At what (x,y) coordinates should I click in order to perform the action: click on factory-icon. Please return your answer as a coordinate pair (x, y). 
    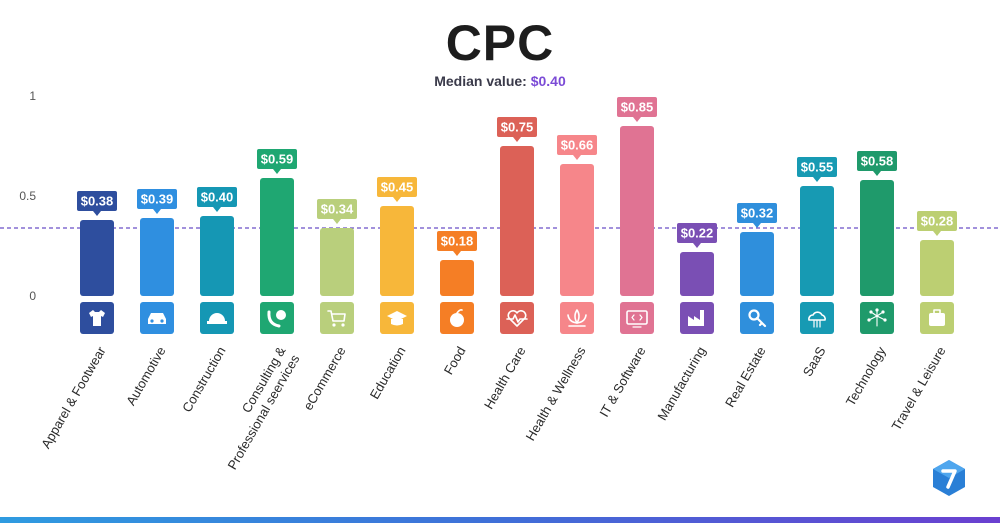
    Looking at the image, I should click on (697, 318).